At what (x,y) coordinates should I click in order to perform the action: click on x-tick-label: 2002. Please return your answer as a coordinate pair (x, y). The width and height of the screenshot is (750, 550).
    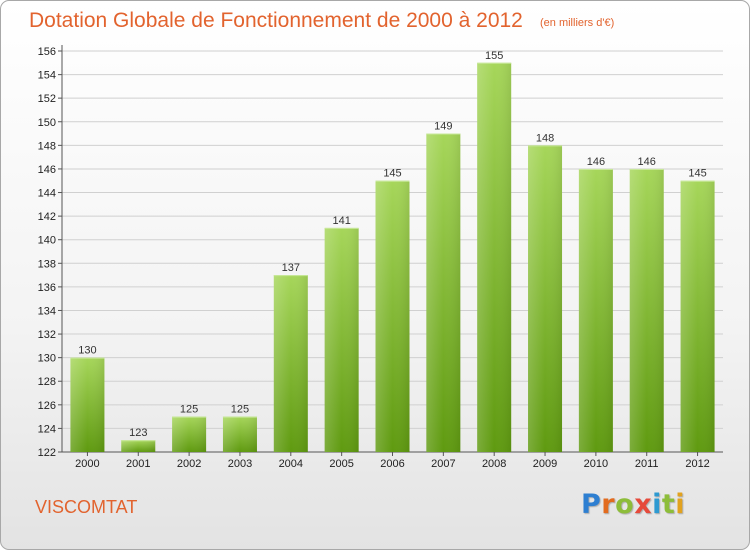
    Looking at the image, I should click on (189, 464).